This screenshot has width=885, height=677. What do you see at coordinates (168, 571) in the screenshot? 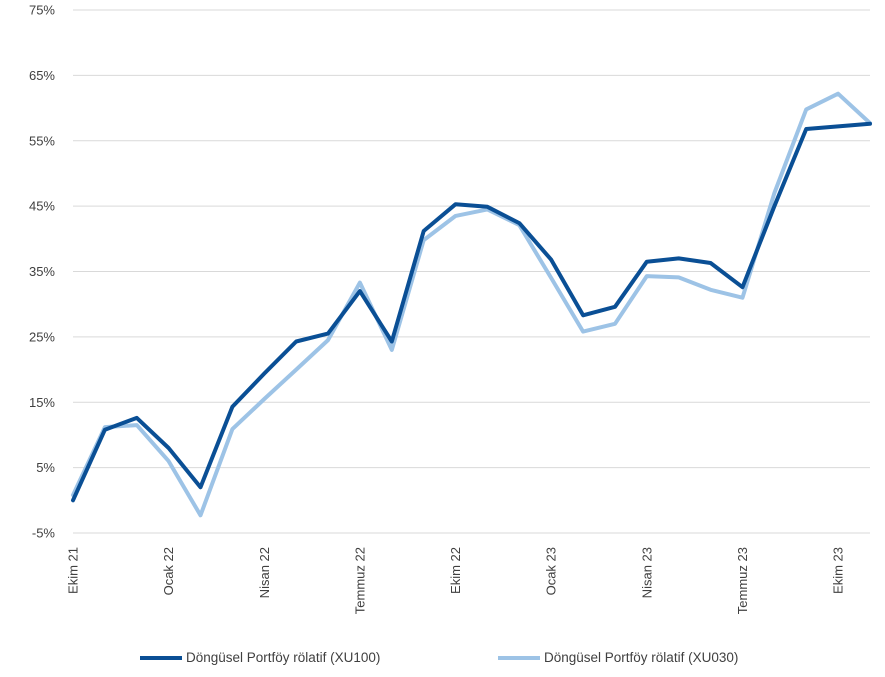
I see `x-tick-label: Ocak 22` at bounding box center [168, 571].